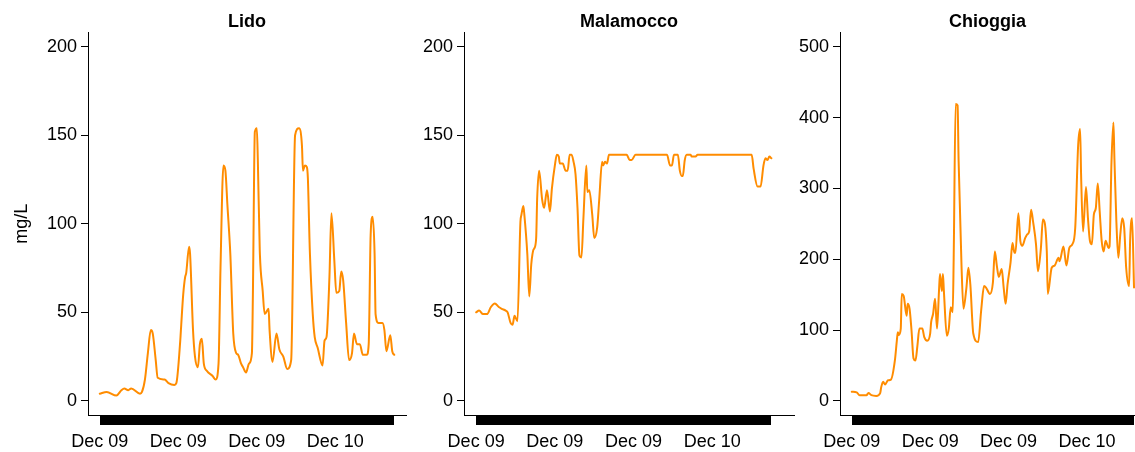 The image size is (1135, 452). Describe the element at coordinates (20, 223) in the screenshot. I see `y-axis-title: mg/L` at that location.